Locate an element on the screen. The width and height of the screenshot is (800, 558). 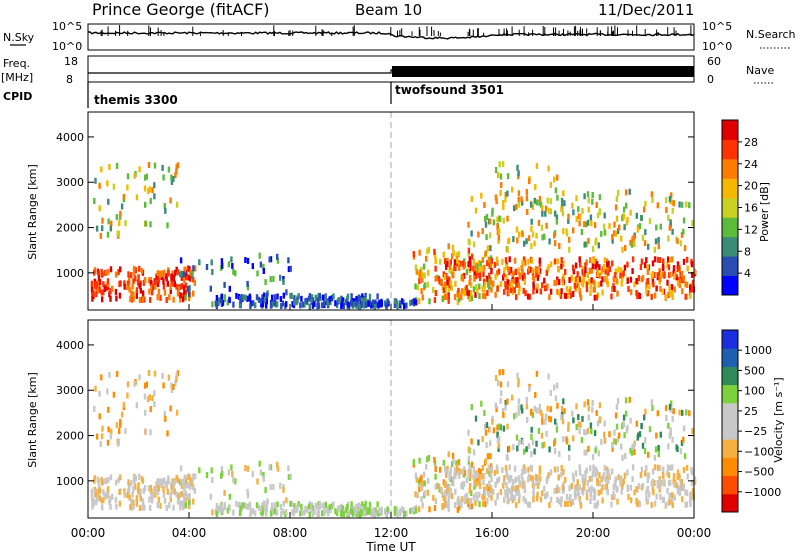
power-colorbar-tick: 20 is located at coordinates (751, 186).